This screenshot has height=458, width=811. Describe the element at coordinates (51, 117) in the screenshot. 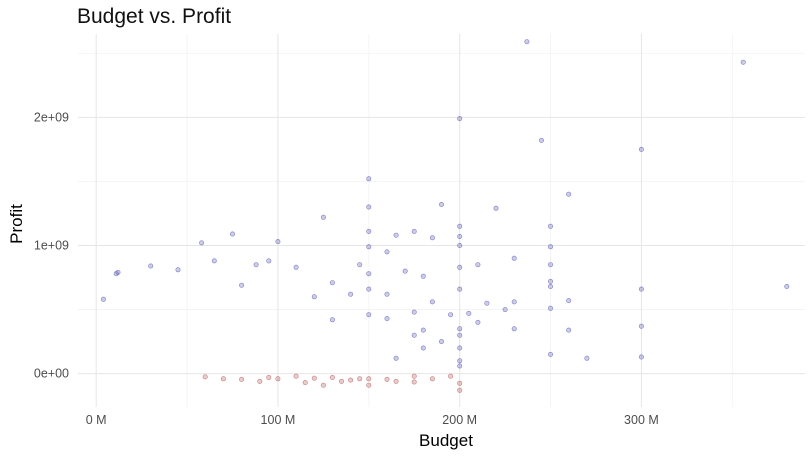

I see `y-tick-label: 2e+09` at that location.